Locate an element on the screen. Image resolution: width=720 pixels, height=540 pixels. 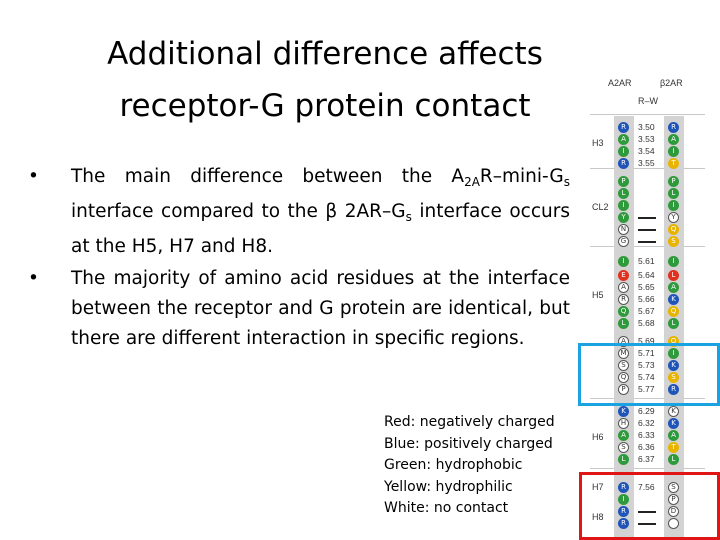
residue-number: 3.53 is located at coordinates (646, 139).